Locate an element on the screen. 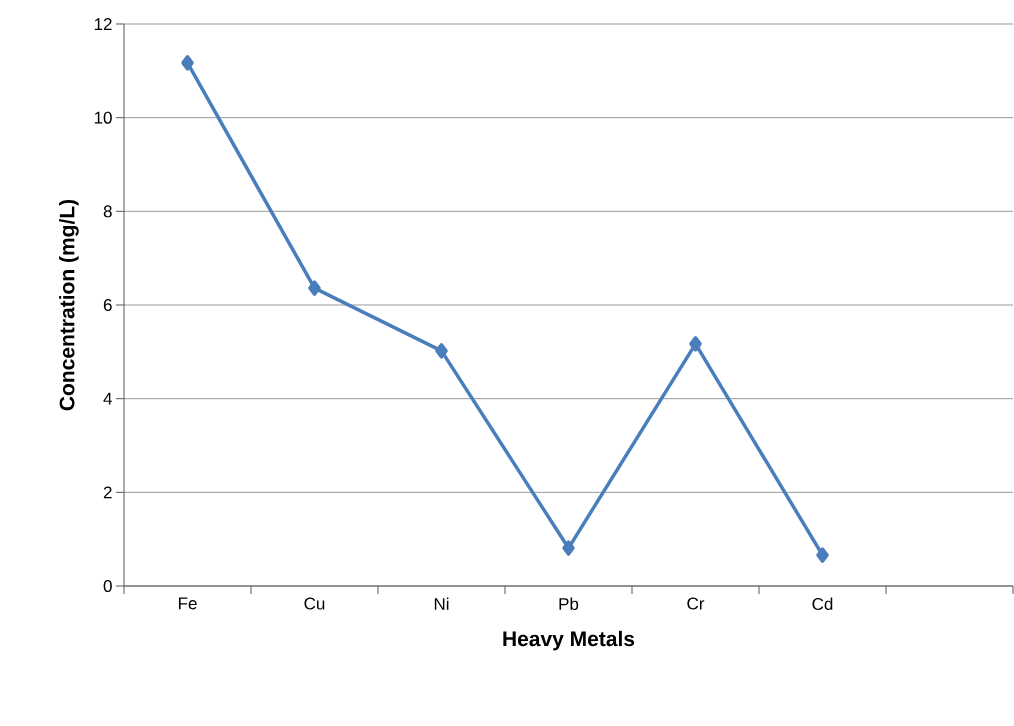 Image resolution: width=1014 pixels, height=726 pixels. y-tick-label: 6 is located at coordinates (107, 305).